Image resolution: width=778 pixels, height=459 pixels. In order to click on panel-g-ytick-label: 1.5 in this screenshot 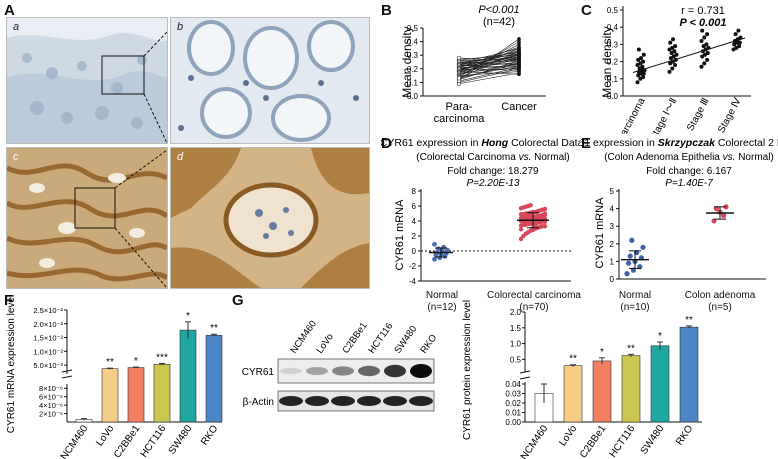, I will do `click(516, 328)`.